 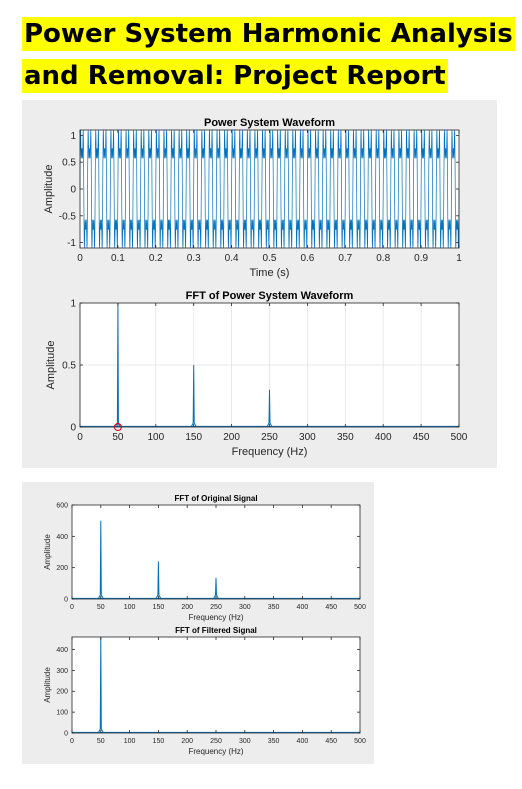 What do you see at coordinates (73, 136) in the screenshot?
I see `waveform-y-tick-label: 1` at bounding box center [73, 136].